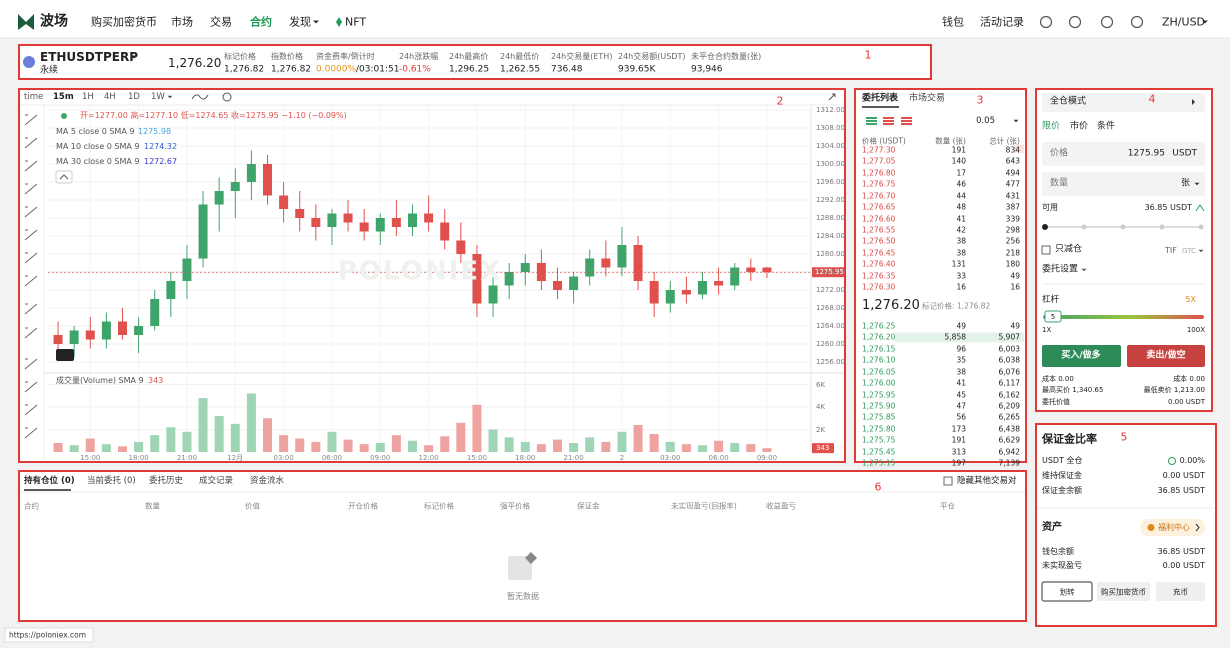 This screenshot has height=648, width=1230. What do you see at coordinates (356, 22) in the screenshot?
I see `nav-item: NFT` at bounding box center [356, 22].